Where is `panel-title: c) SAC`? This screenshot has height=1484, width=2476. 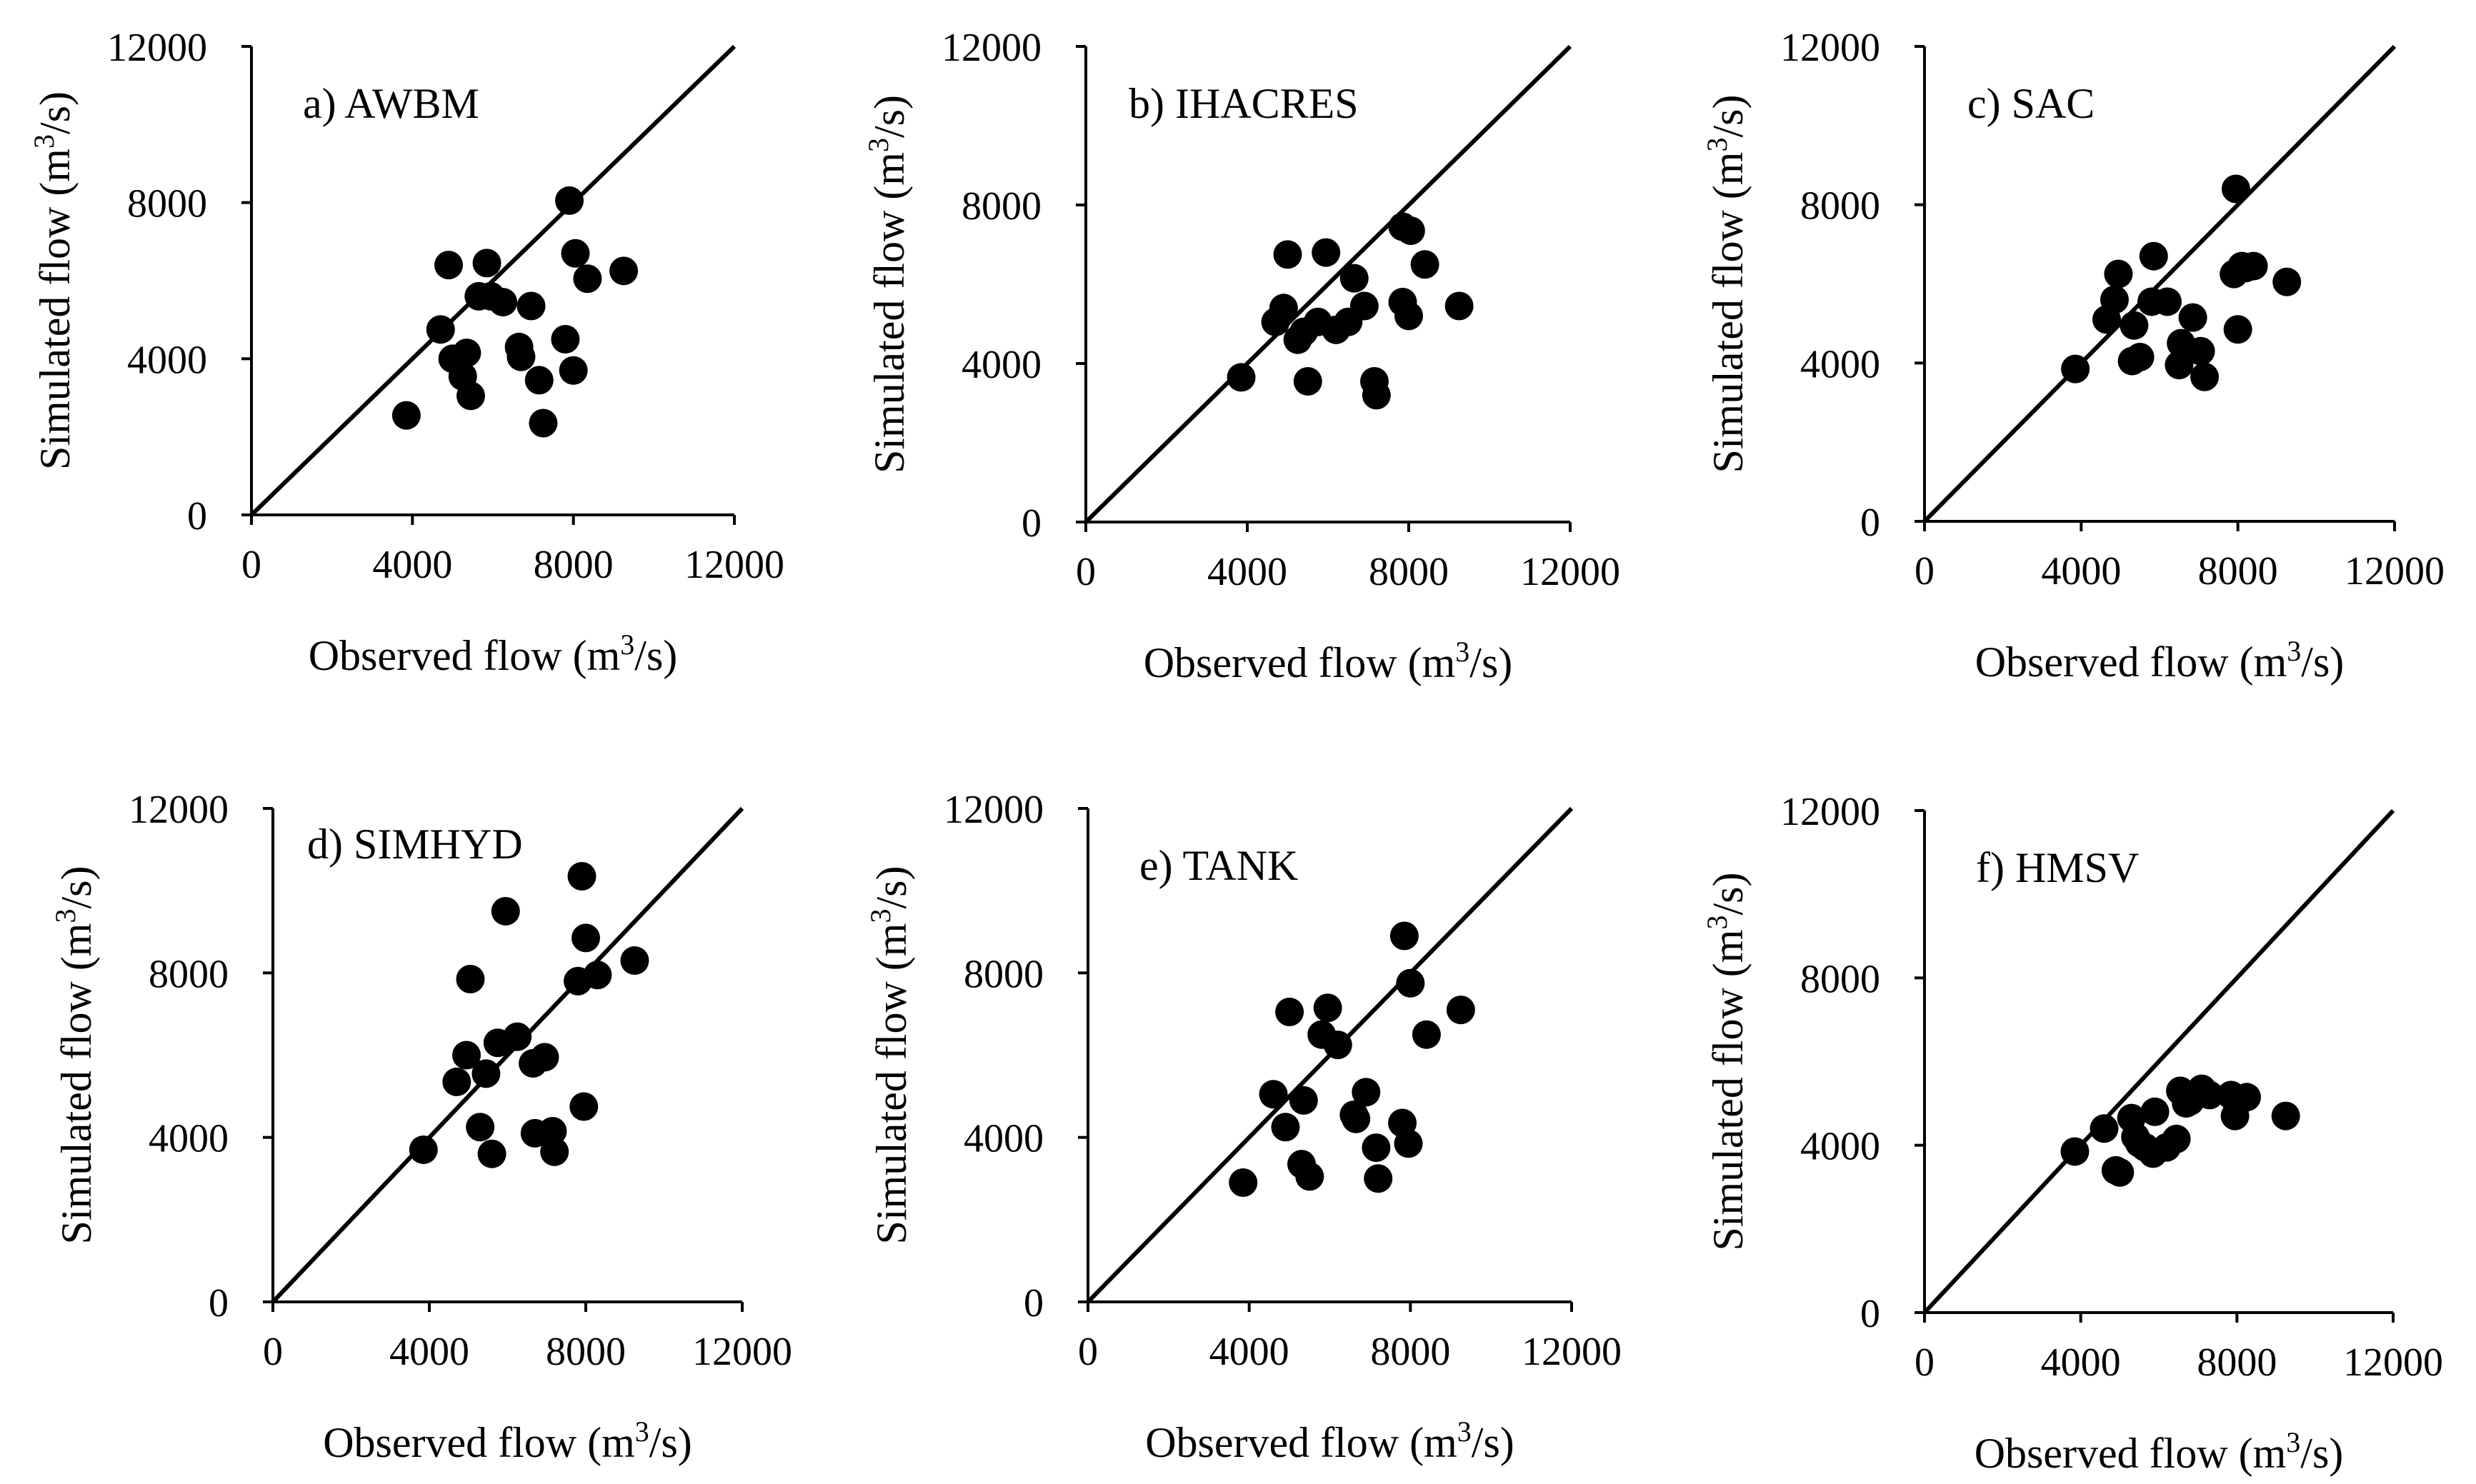 panel-title: c) SAC is located at coordinates (2031, 103).